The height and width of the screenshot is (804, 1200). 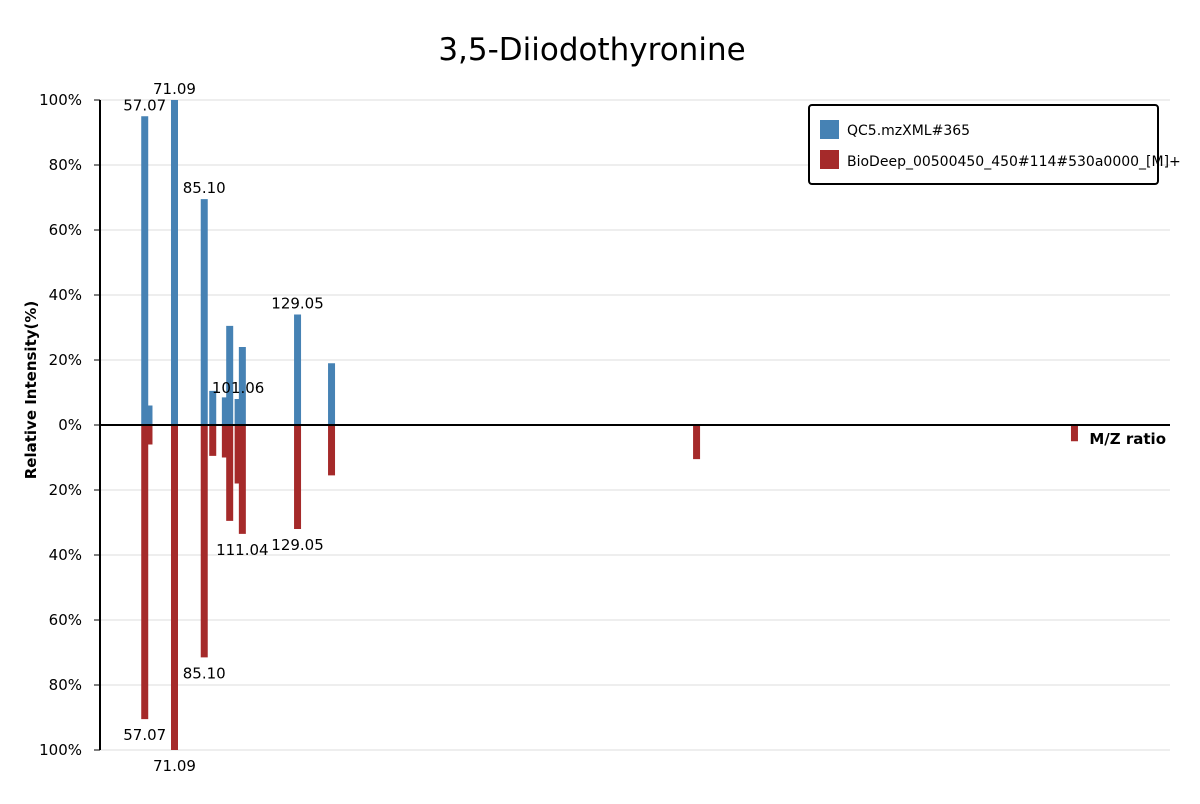 I want to click on reference-peak-label: 111.04, so click(x=242, y=550).